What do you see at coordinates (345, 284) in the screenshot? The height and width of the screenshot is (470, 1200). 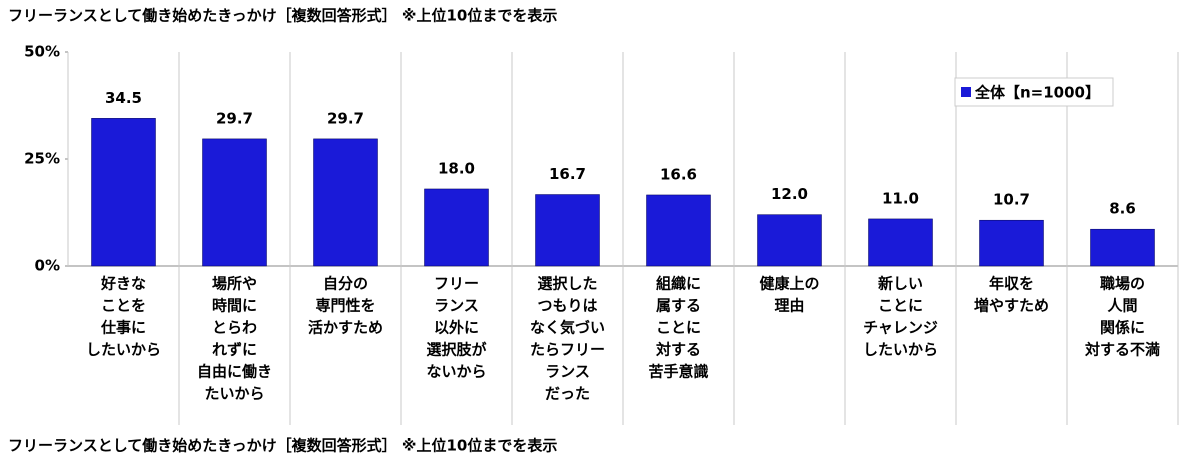 I see `x-tick-label: 自分の` at bounding box center [345, 284].